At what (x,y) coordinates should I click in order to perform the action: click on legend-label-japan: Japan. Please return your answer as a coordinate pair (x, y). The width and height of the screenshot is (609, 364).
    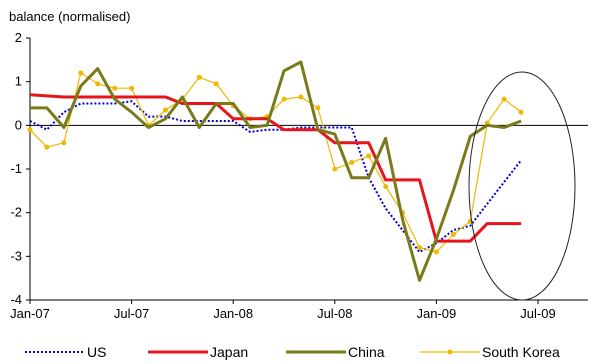
    Looking at the image, I should click on (229, 352).